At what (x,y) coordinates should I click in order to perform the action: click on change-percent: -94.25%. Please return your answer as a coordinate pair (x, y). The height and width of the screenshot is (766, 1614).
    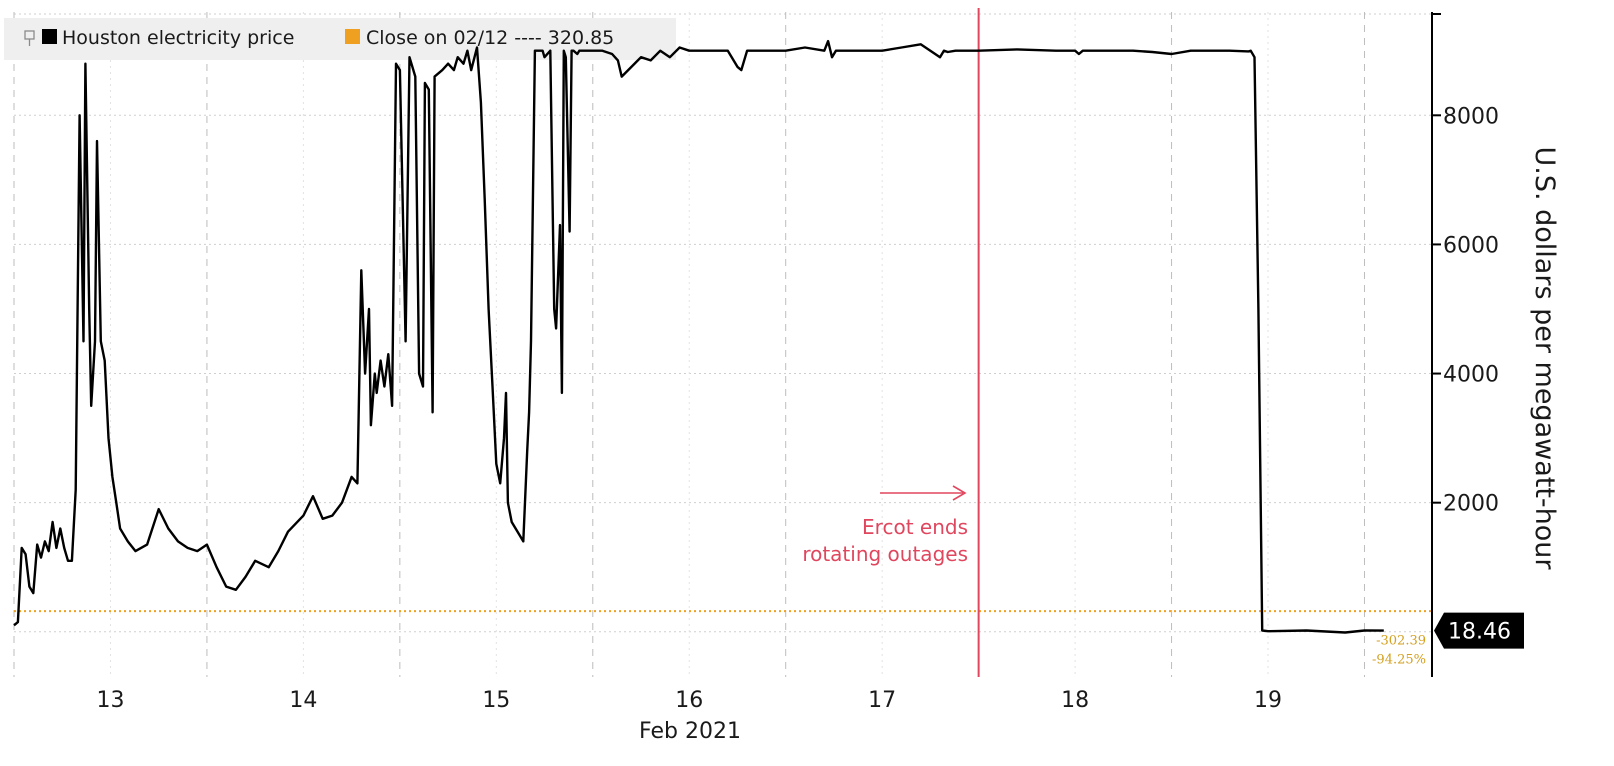
    Looking at the image, I should click on (1399, 660).